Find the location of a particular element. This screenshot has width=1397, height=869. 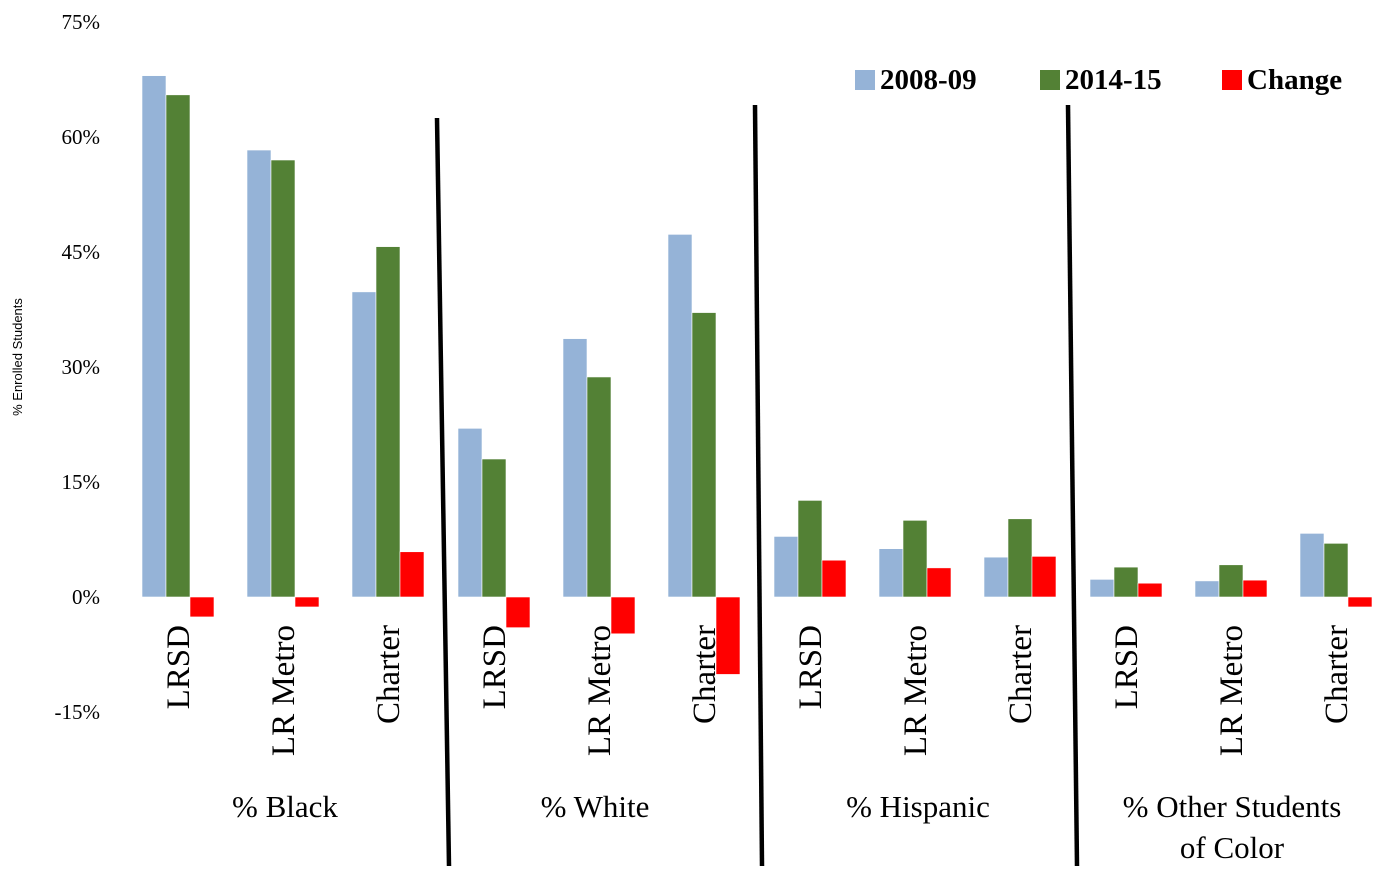

y-tick-label: 0% is located at coordinates (86, 597).